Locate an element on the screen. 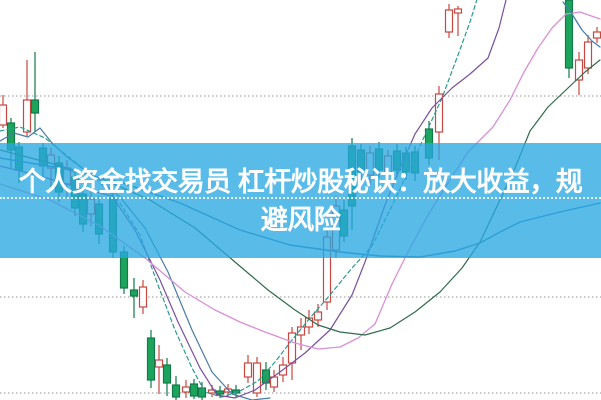 The height and width of the screenshot is (400, 601). banner-text-line-1: 个人资金找交易员 杠杆炒股秘诀：放大收益，规 is located at coordinates (300, 182).